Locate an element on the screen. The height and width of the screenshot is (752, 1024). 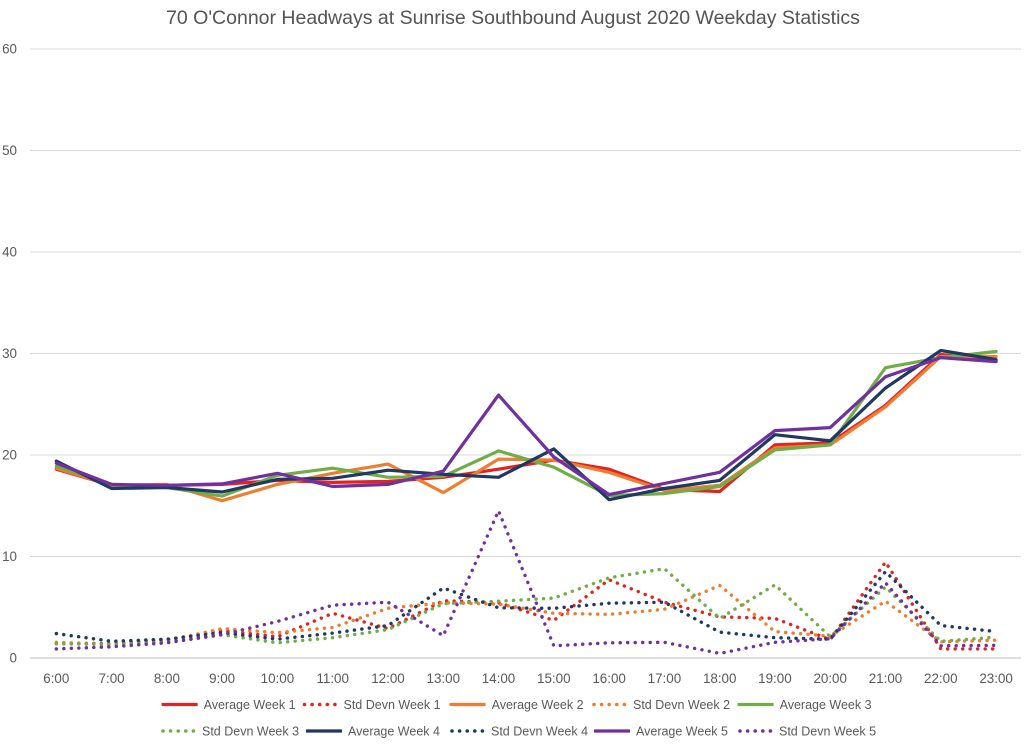
svg-text: 11:00 is located at coordinates (332, 678).